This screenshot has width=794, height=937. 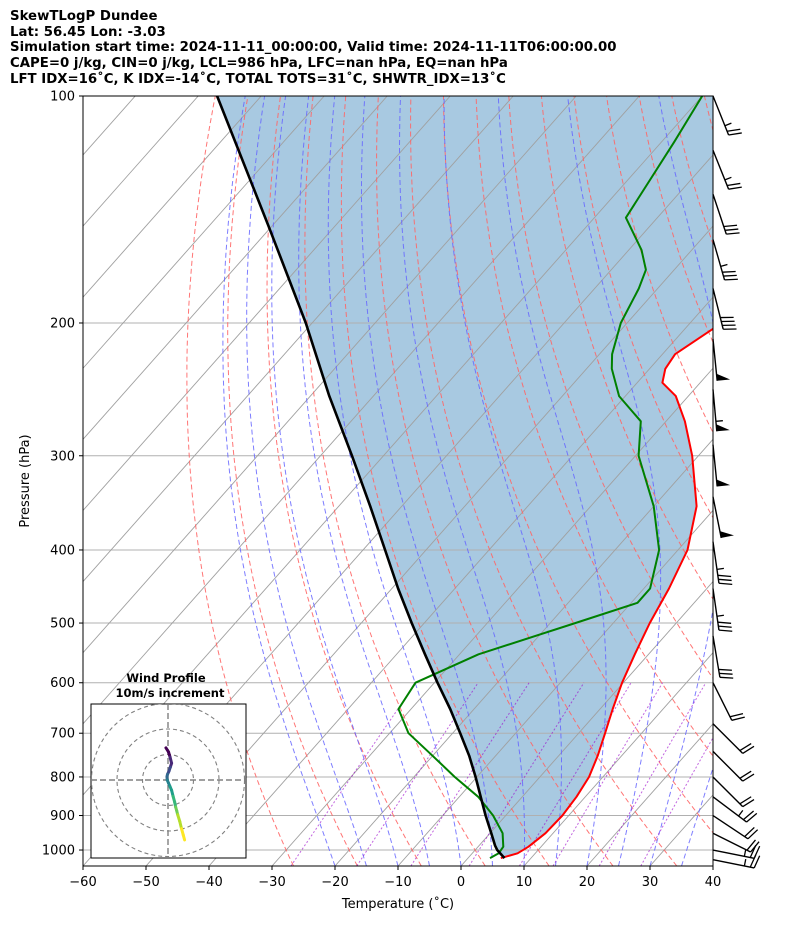 I want to click on x-tick-label: 10, so click(x=524, y=882).